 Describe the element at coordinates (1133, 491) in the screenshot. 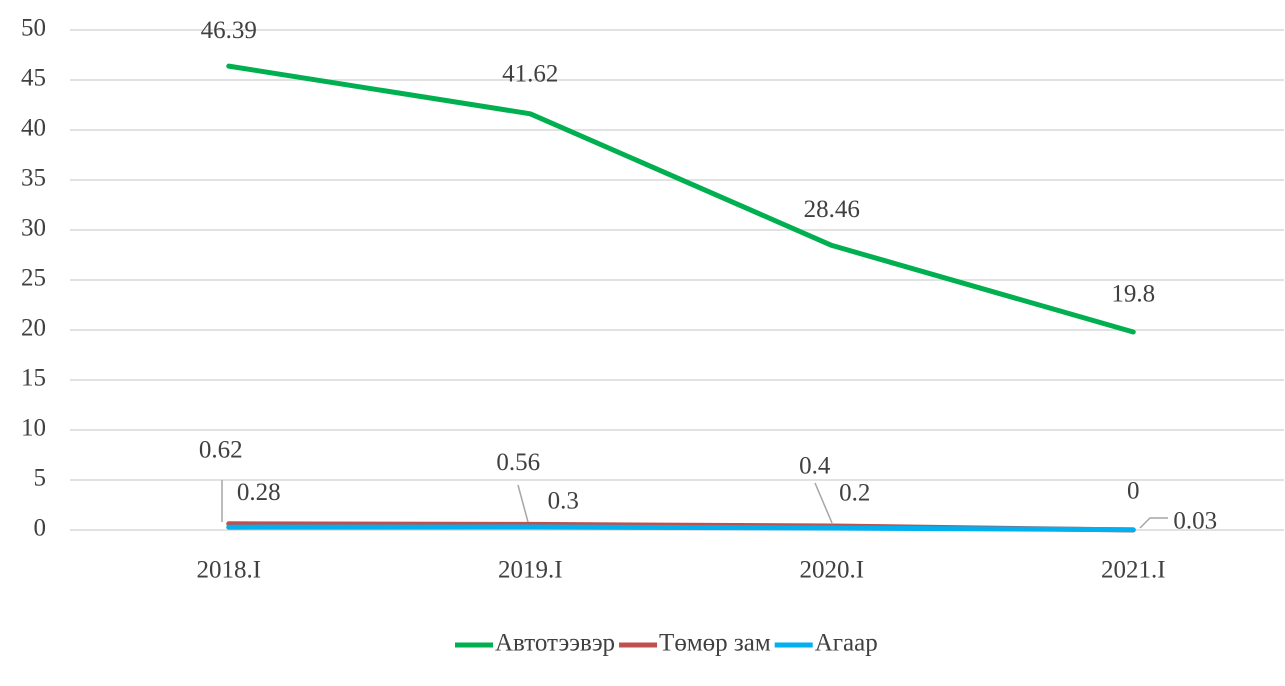

I see `data-label: 0` at that location.